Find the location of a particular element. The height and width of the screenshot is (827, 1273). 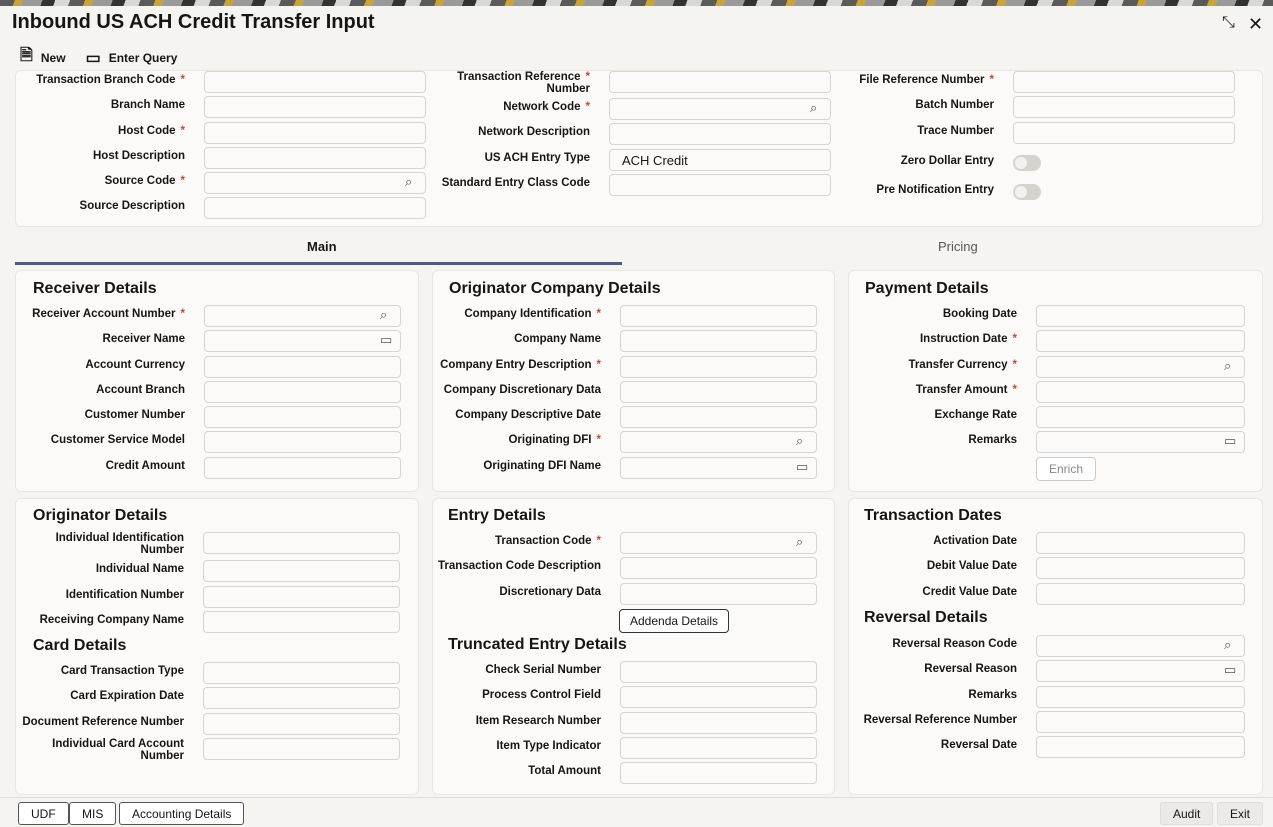

label-text: Card Transaction Type is located at coordinates (122, 671).